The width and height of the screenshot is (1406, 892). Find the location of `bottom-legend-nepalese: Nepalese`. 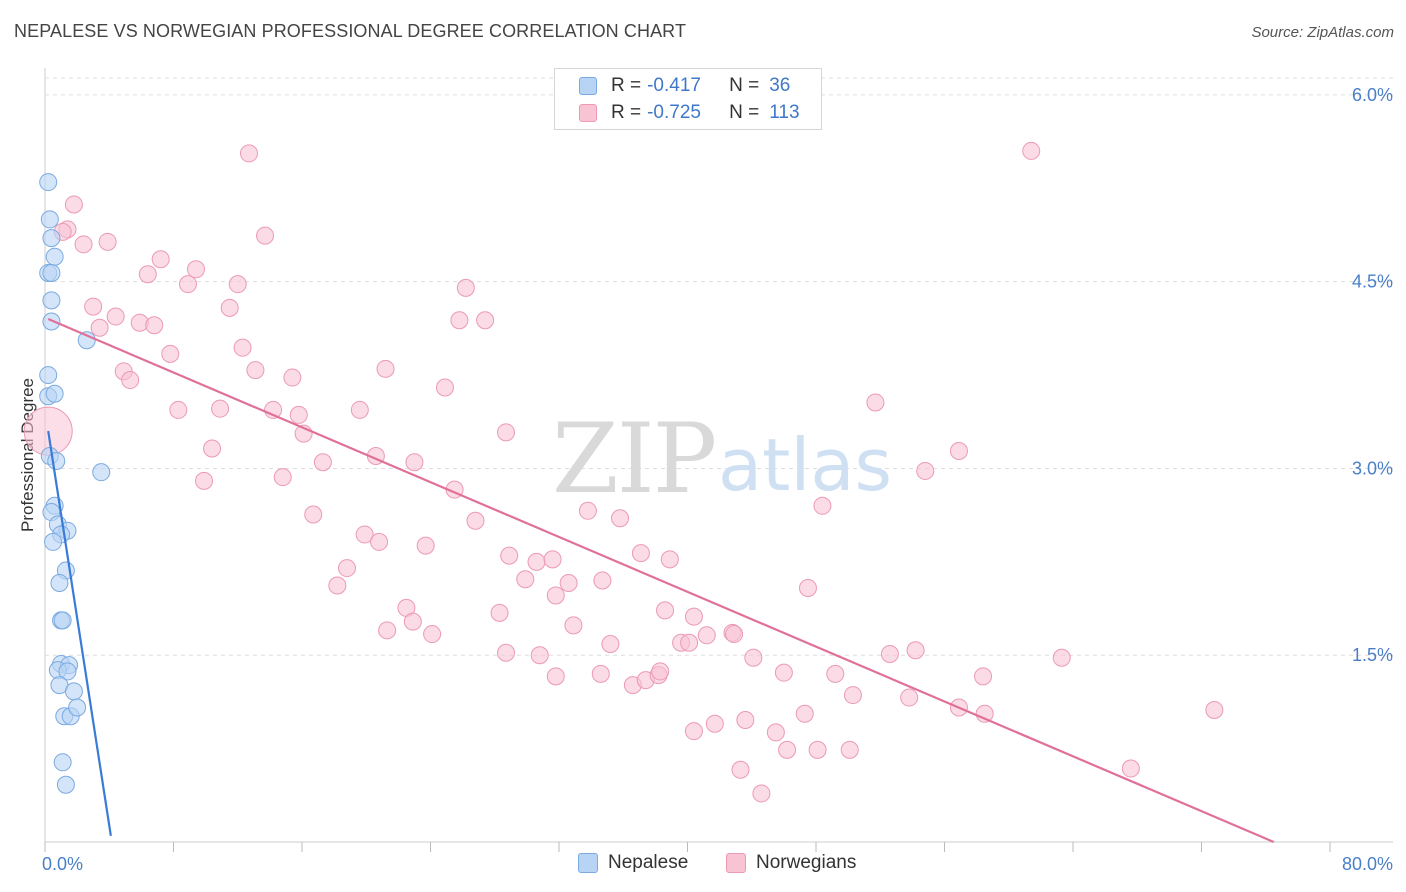

bottom-legend-nepalese: Nepalese is located at coordinates (633, 863).